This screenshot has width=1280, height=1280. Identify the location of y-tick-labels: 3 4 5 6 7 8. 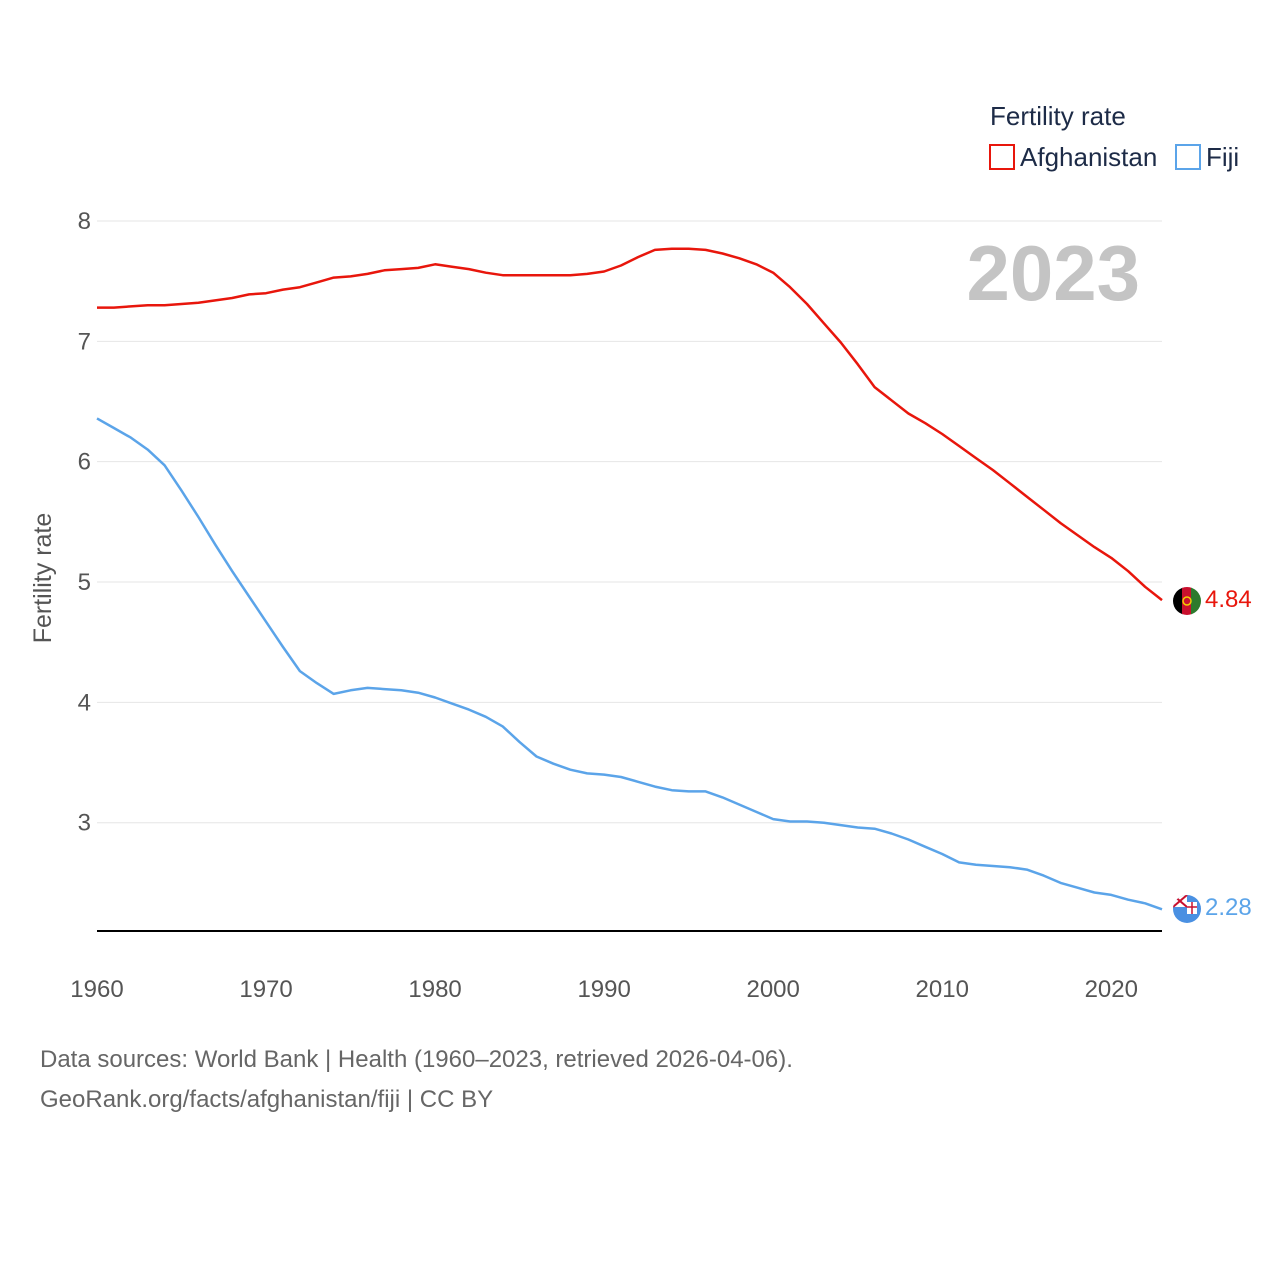
(84, 522).